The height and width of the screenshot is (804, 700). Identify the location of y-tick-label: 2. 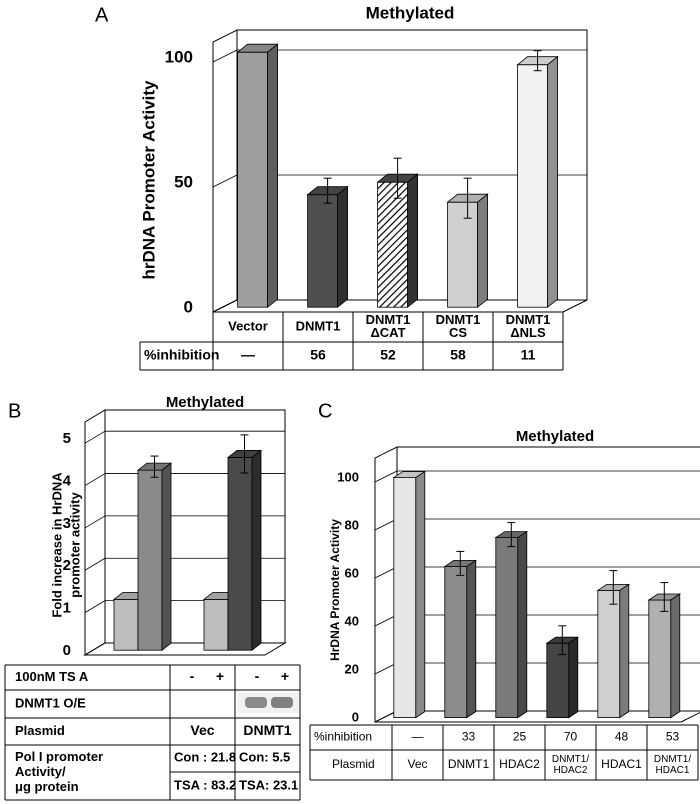
(67, 565).